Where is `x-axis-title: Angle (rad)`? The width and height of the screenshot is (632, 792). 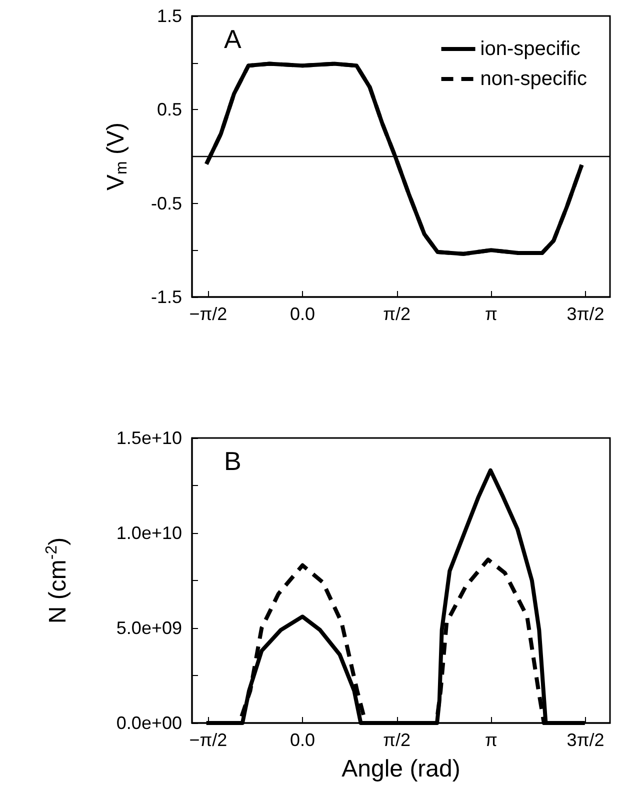
x-axis-title: Angle (rad) is located at coordinates (401, 769).